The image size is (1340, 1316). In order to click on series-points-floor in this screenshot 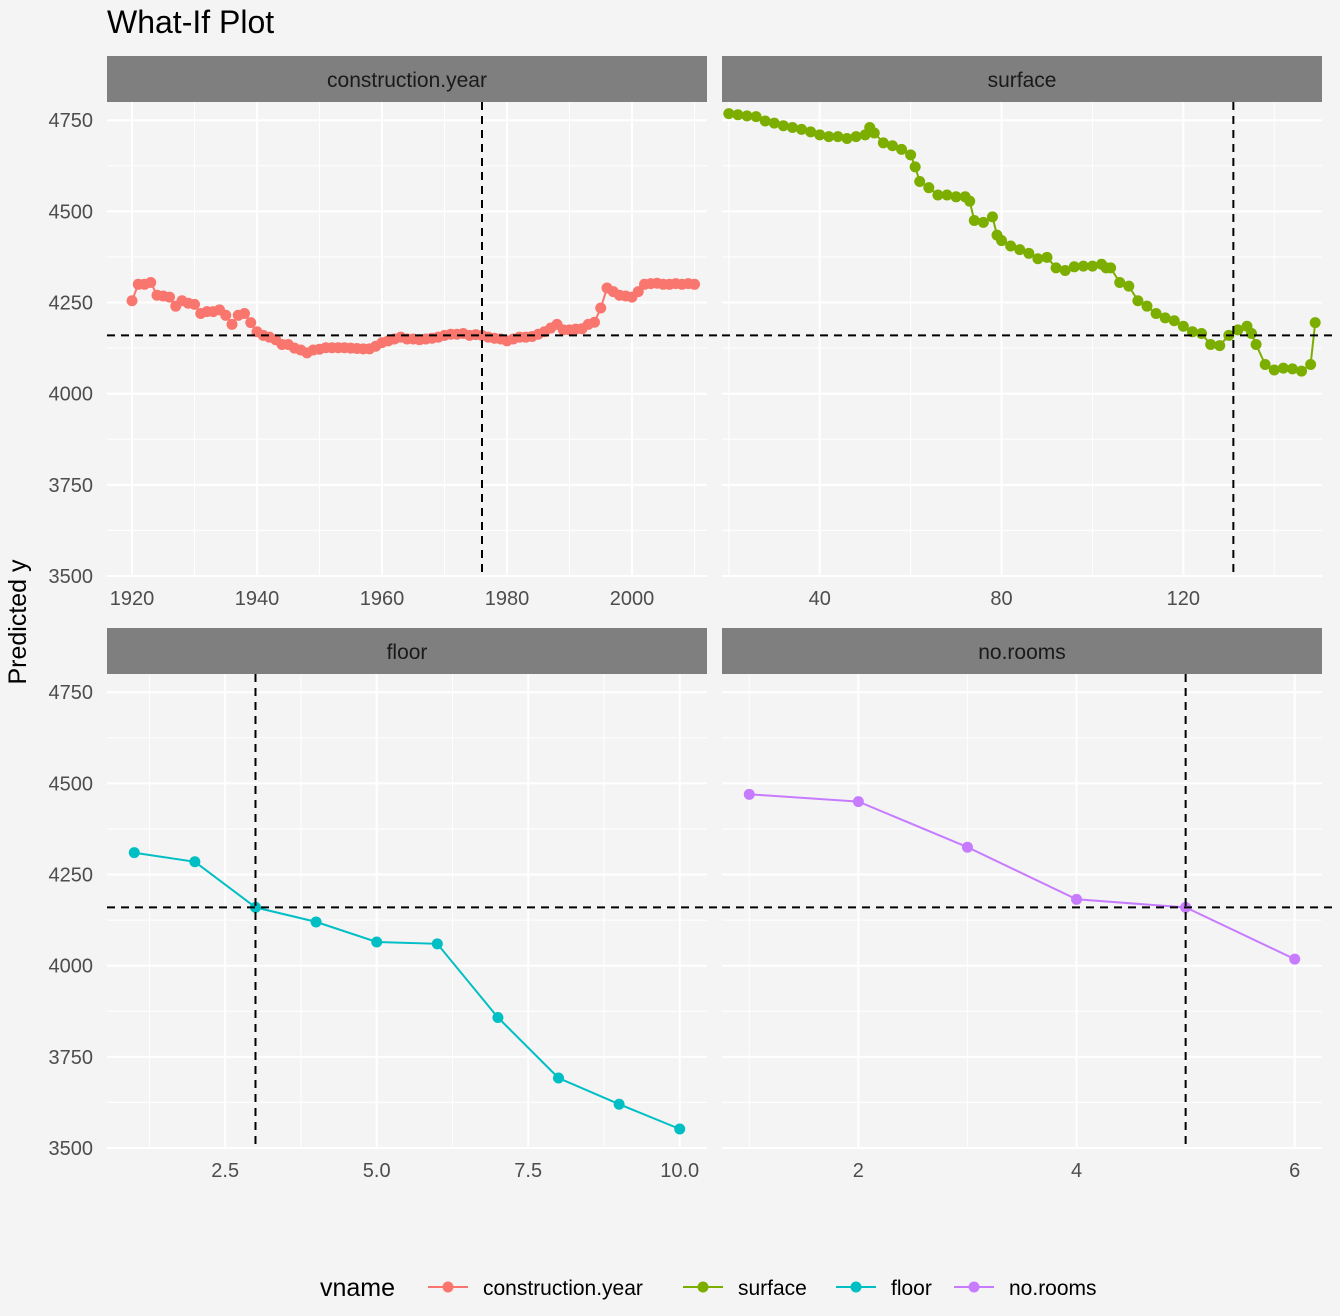, I will do `click(407, 991)`.